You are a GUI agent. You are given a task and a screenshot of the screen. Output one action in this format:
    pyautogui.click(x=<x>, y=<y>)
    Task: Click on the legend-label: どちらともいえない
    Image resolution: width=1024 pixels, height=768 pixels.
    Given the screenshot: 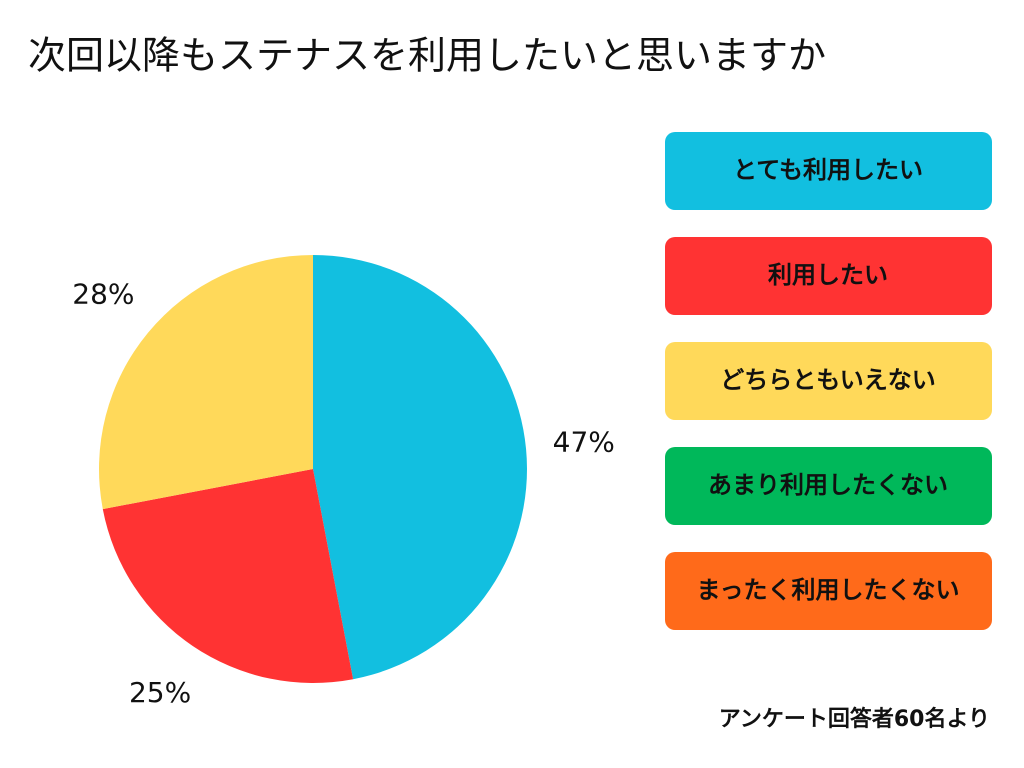 What is the action you would take?
    pyautogui.click(x=828, y=380)
    